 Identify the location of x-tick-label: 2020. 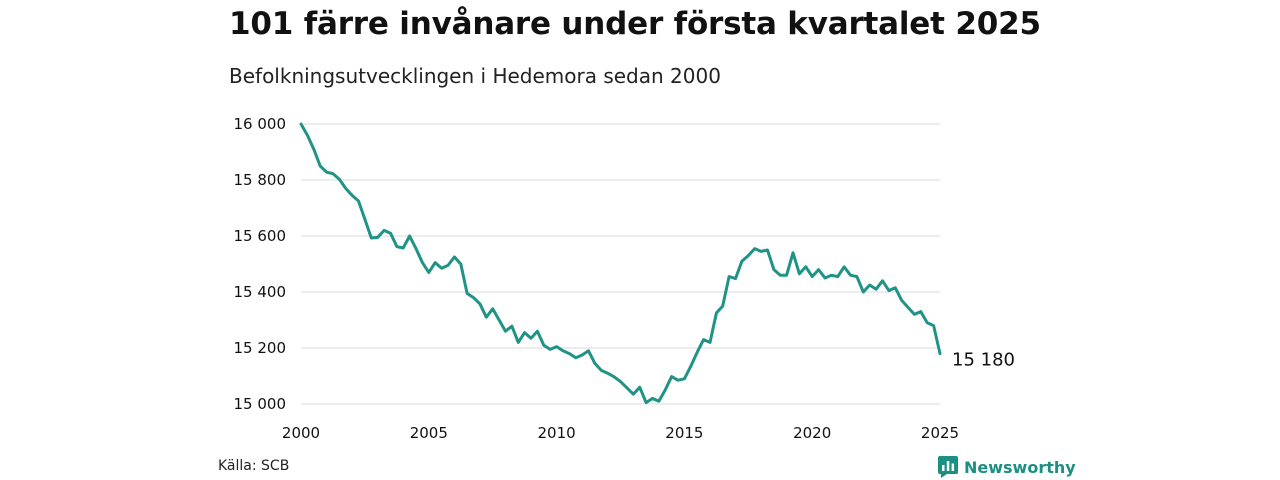
(812, 433).